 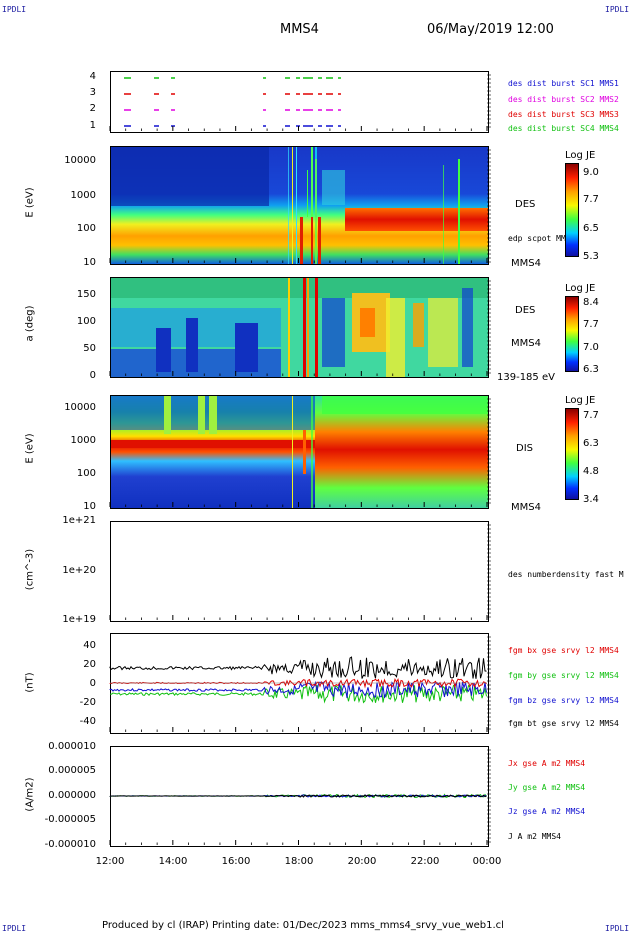 I want to click on y-tick-label: 2, so click(x=92, y=108).